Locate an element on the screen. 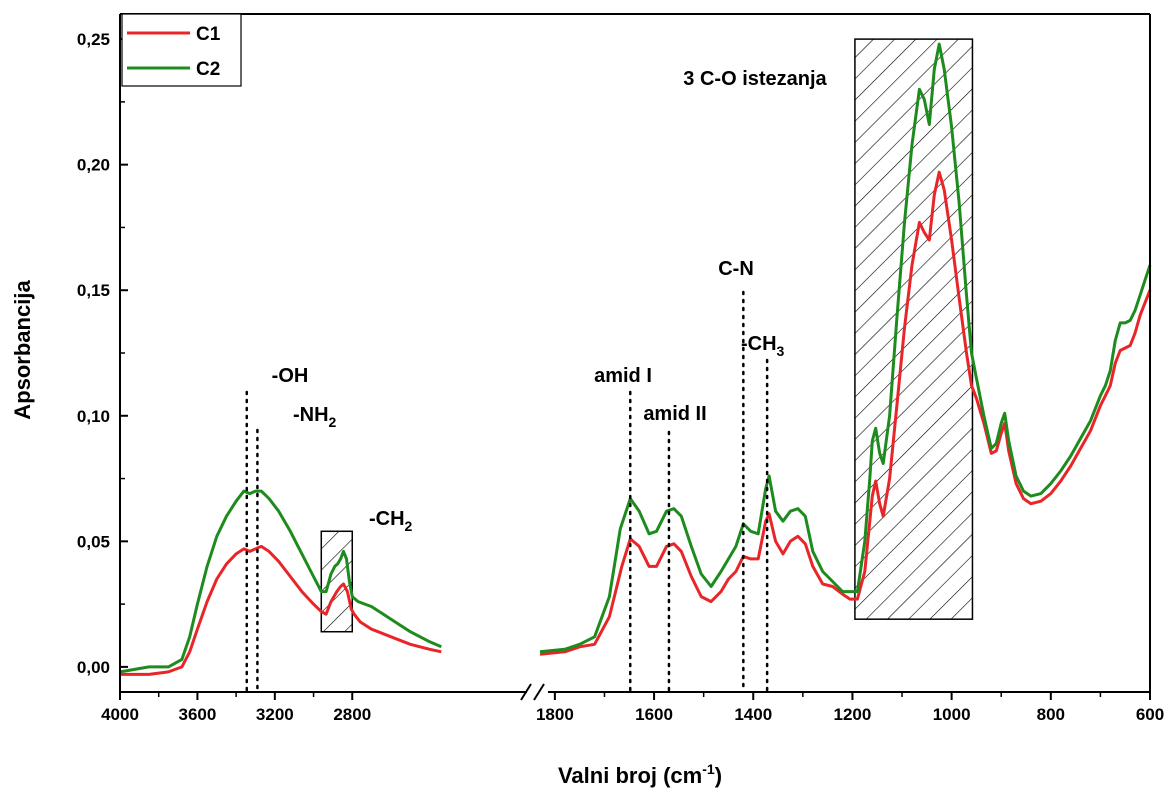  x-tick-label: 3600 is located at coordinates (198, 714).